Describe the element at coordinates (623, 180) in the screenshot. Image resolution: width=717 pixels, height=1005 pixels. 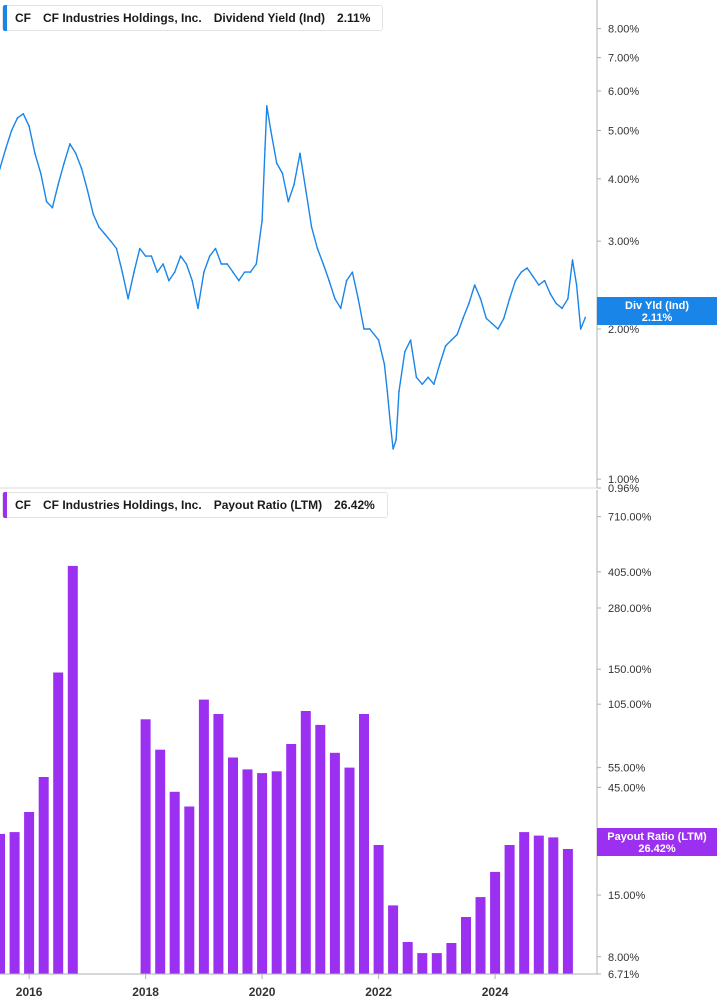
I see `yield-y-tick-label: 4.00%` at that location.